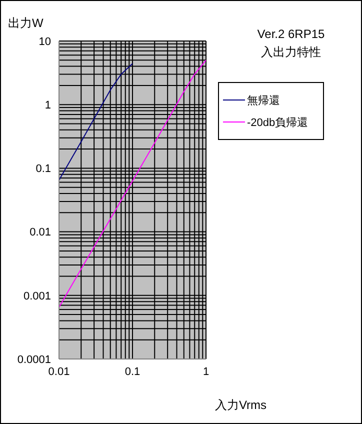  I want to click on y-tick-label: 0.1, so click(43, 169).